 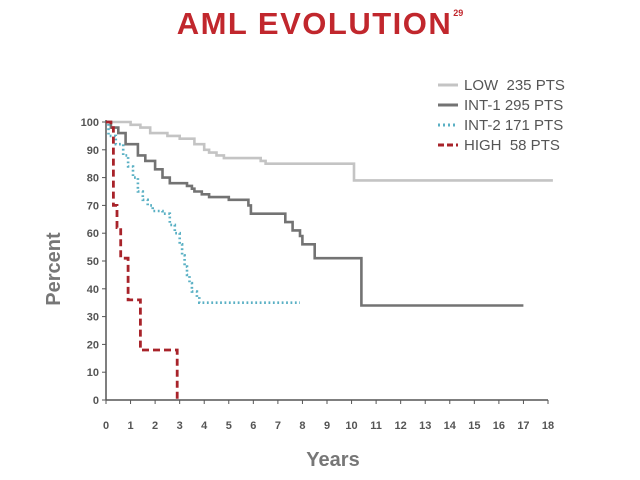 I want to click on x-tick-label: 15, so click(x=474, y=426).